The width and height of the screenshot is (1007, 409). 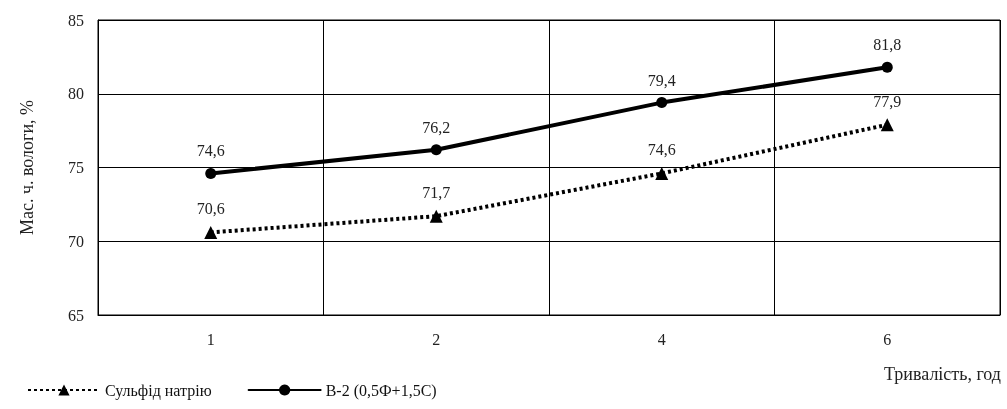 What do you see at coordinates (76, 241) in the screenshot?
I see `y-tick-label: 70` at bounding box center [76, 241].